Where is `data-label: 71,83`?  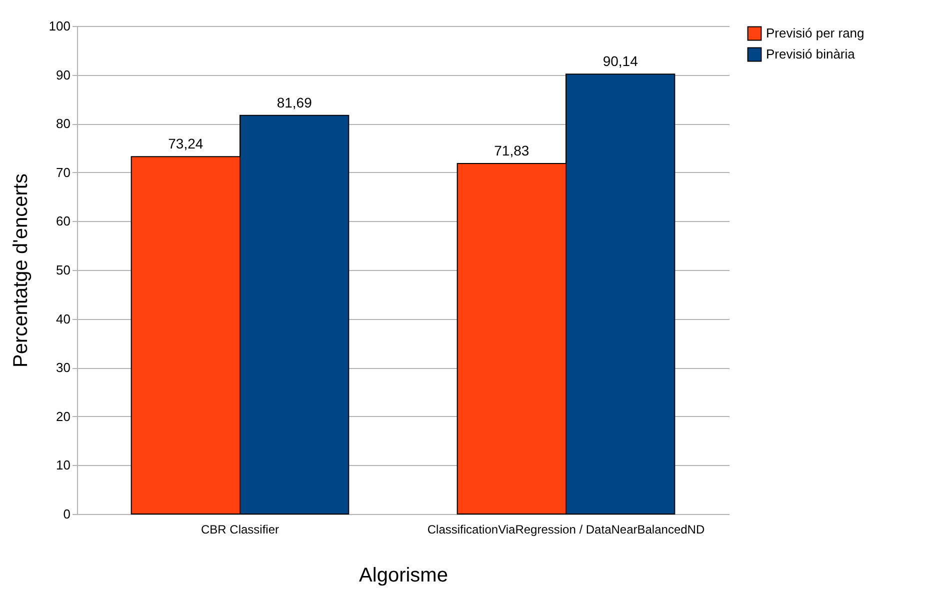
data-label: 71,83 is located at coordinates (512, 150).